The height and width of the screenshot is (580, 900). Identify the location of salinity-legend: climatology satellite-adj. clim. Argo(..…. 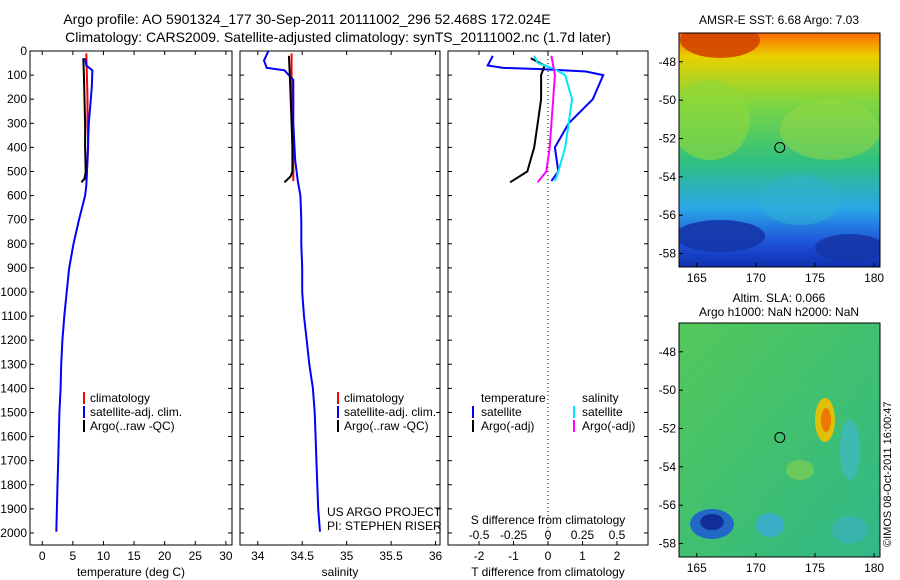
(386, 412).